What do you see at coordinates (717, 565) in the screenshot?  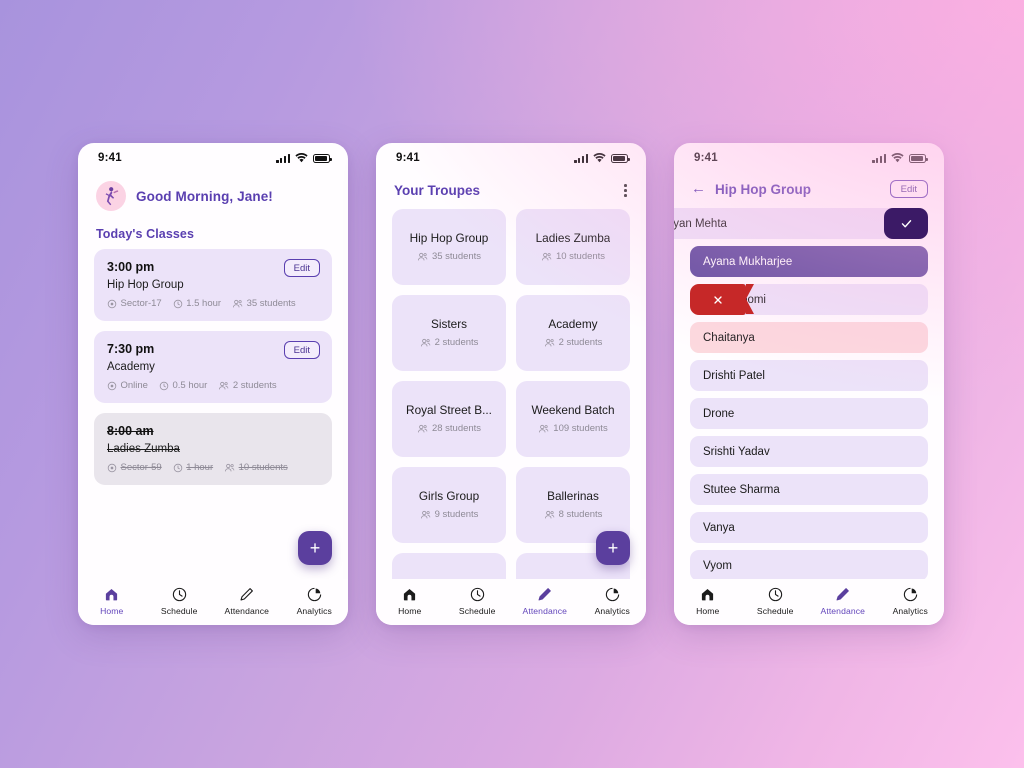 I see `student-name: Vyom` at bounding box center [717, 565].